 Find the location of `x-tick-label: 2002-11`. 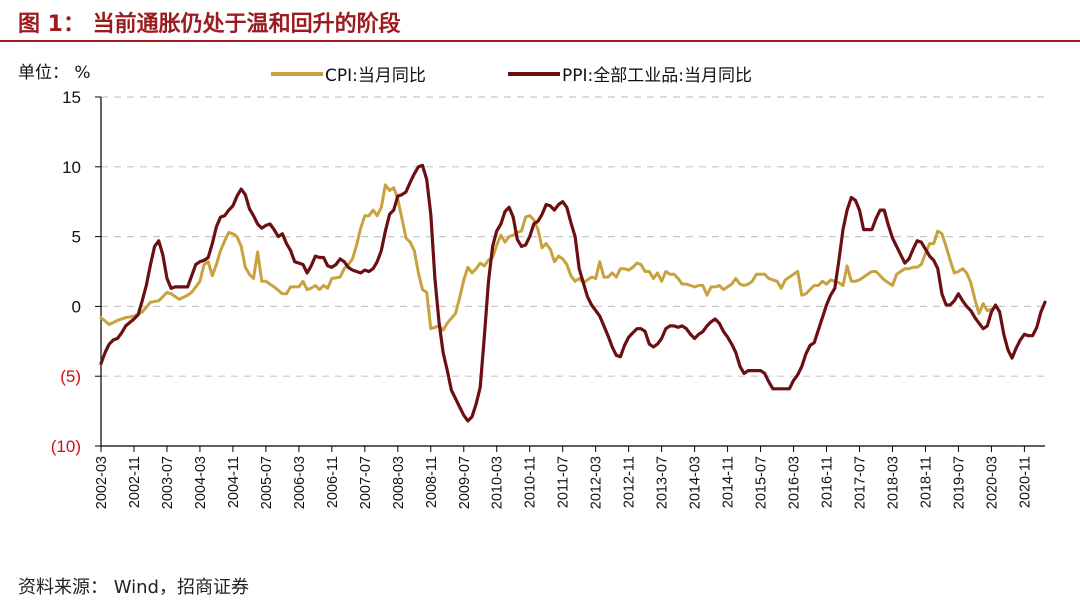

x-tick-label: 2002-11 is located at coordinates (135, 482).